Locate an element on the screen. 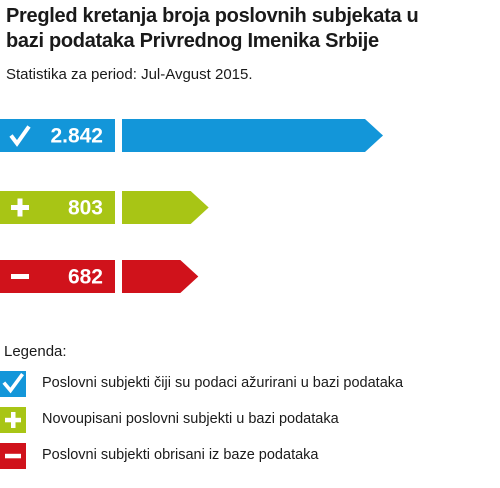 The width and height of the screenshot is (500, 488). value-label-removed: 682 is located at coordinates (85, 277).